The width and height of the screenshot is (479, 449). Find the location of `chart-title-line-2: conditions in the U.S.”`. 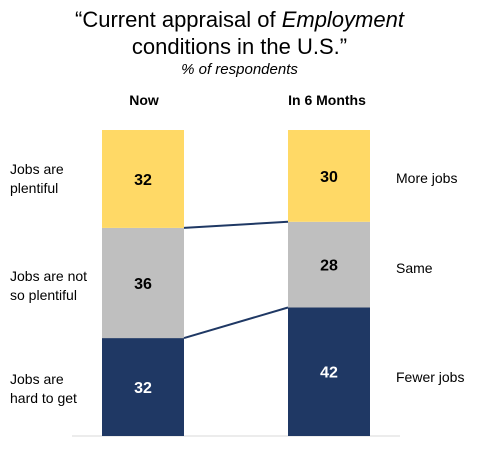

chart-title-line-2: conditions in the U.S.” is located at coordinates (239, 46).